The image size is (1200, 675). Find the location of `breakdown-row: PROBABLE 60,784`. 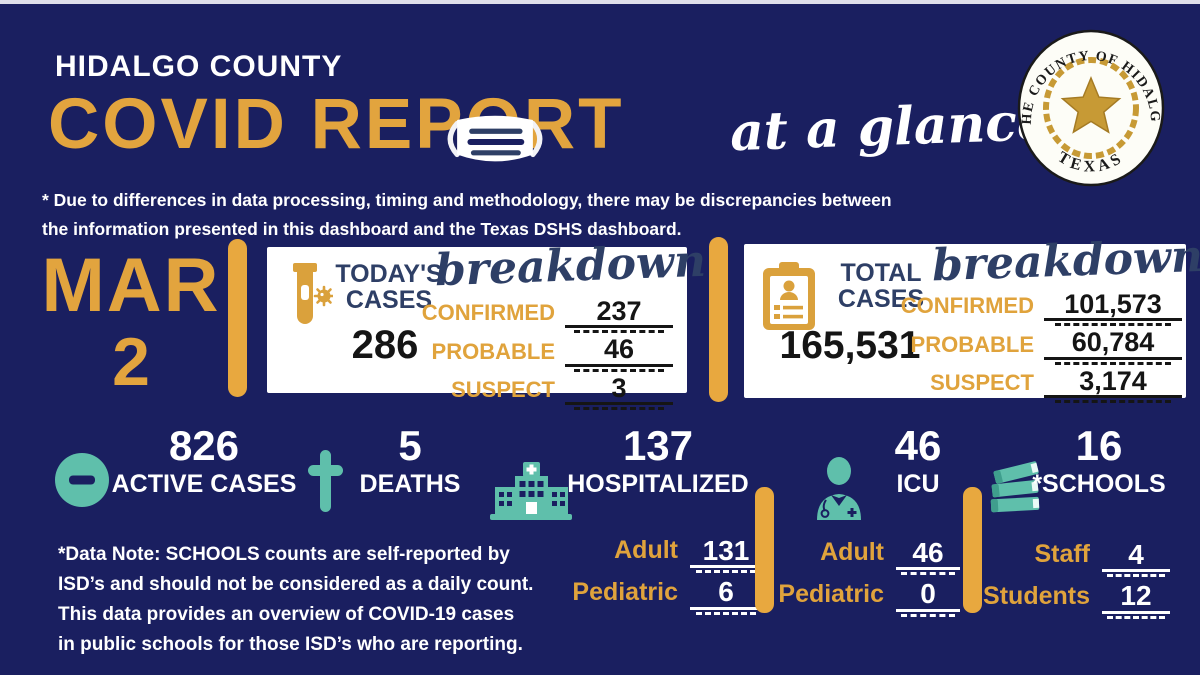

breakdown-row: PROBABLE 60,784 is located at coordinates (1041, 347).